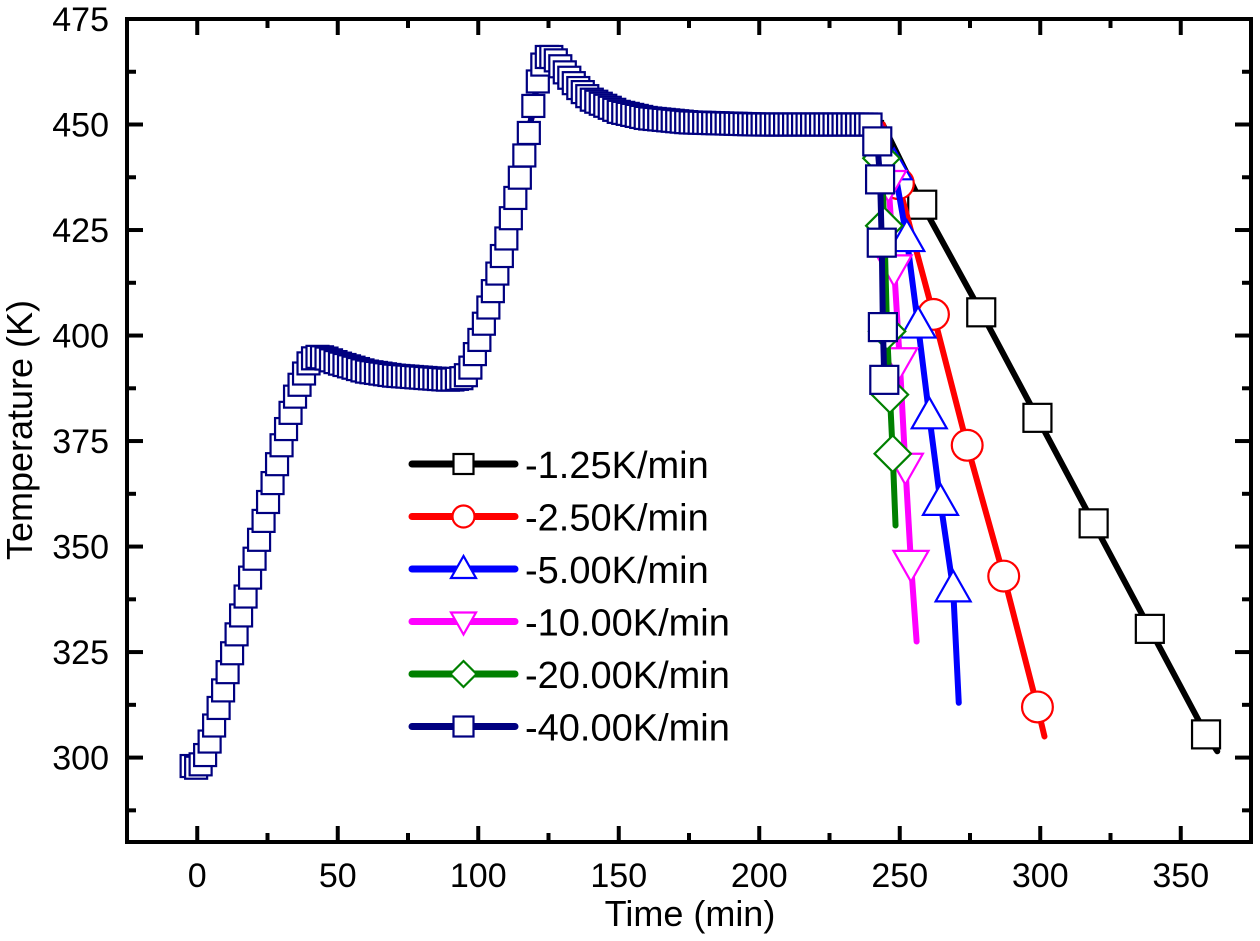 The image size is (1260, 941). Describe the element at coordinates (627, 624) in the screenshot. I see `legend-label: -10.00K/min` at that location.